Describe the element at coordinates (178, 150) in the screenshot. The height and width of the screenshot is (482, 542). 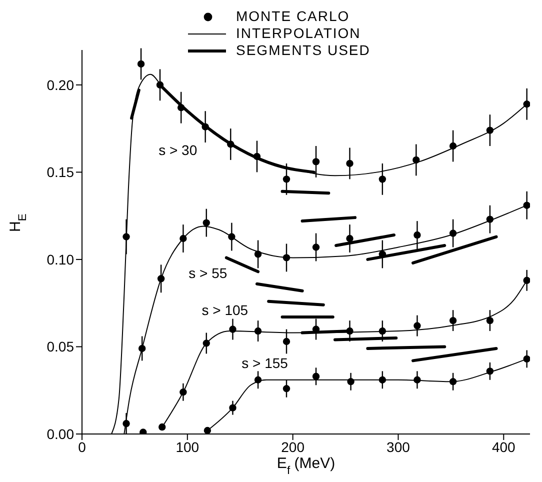
I see `annotation: s > 30` at that location.